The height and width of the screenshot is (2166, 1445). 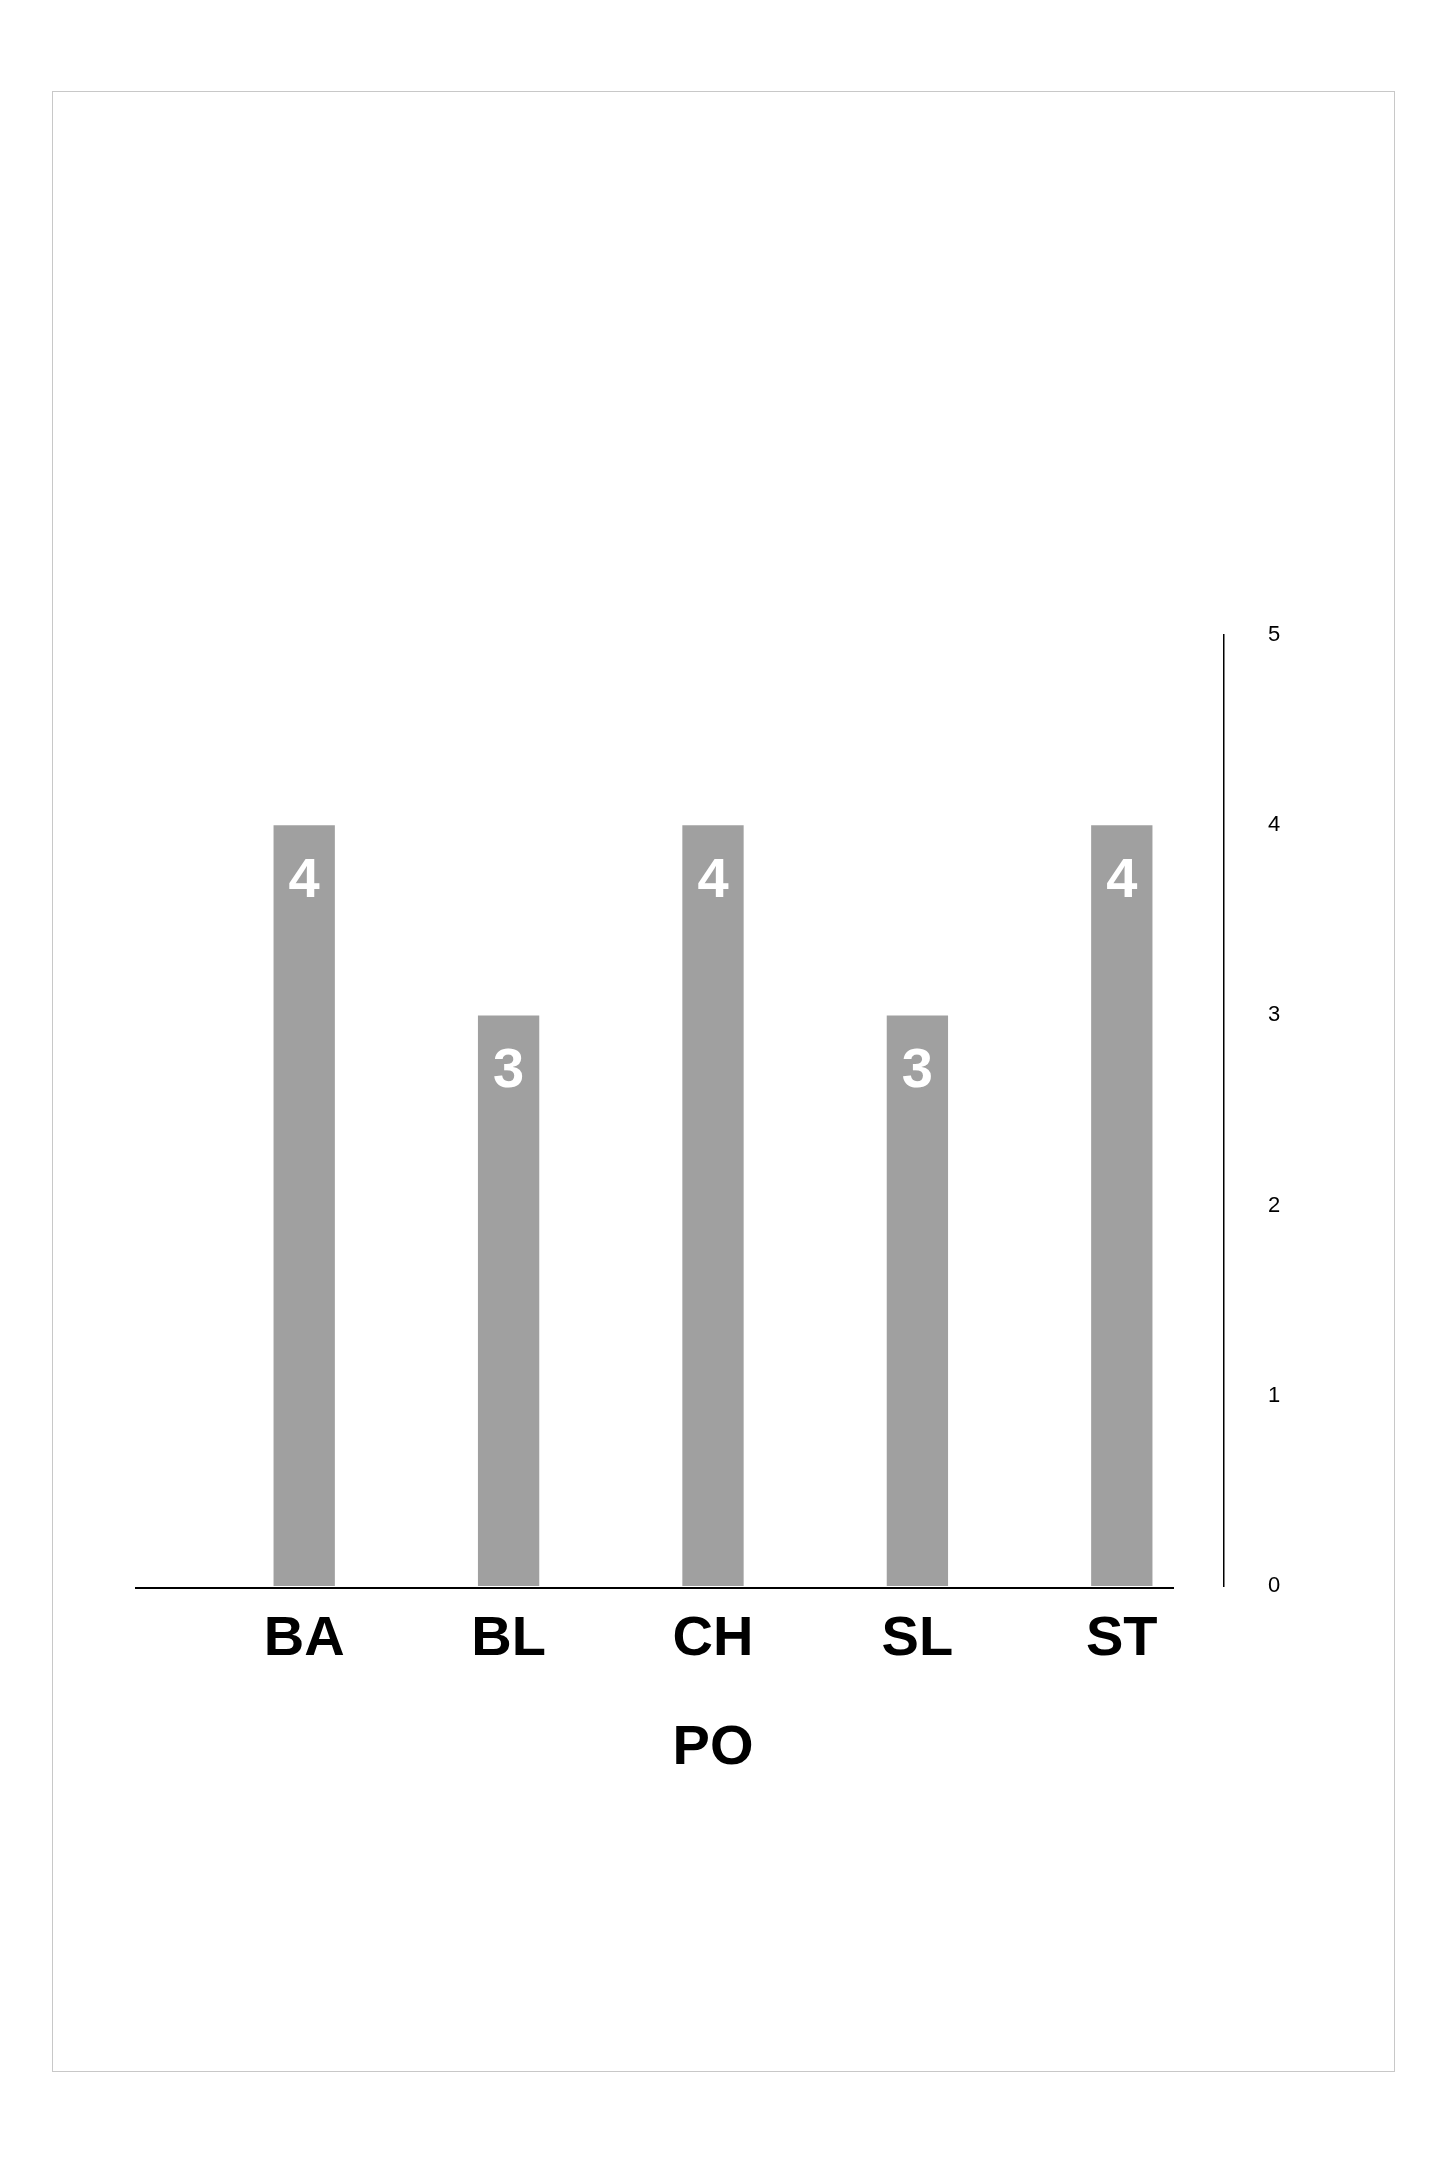 I want to click on x-axis-title: PO, so click(x=713, y=1744).